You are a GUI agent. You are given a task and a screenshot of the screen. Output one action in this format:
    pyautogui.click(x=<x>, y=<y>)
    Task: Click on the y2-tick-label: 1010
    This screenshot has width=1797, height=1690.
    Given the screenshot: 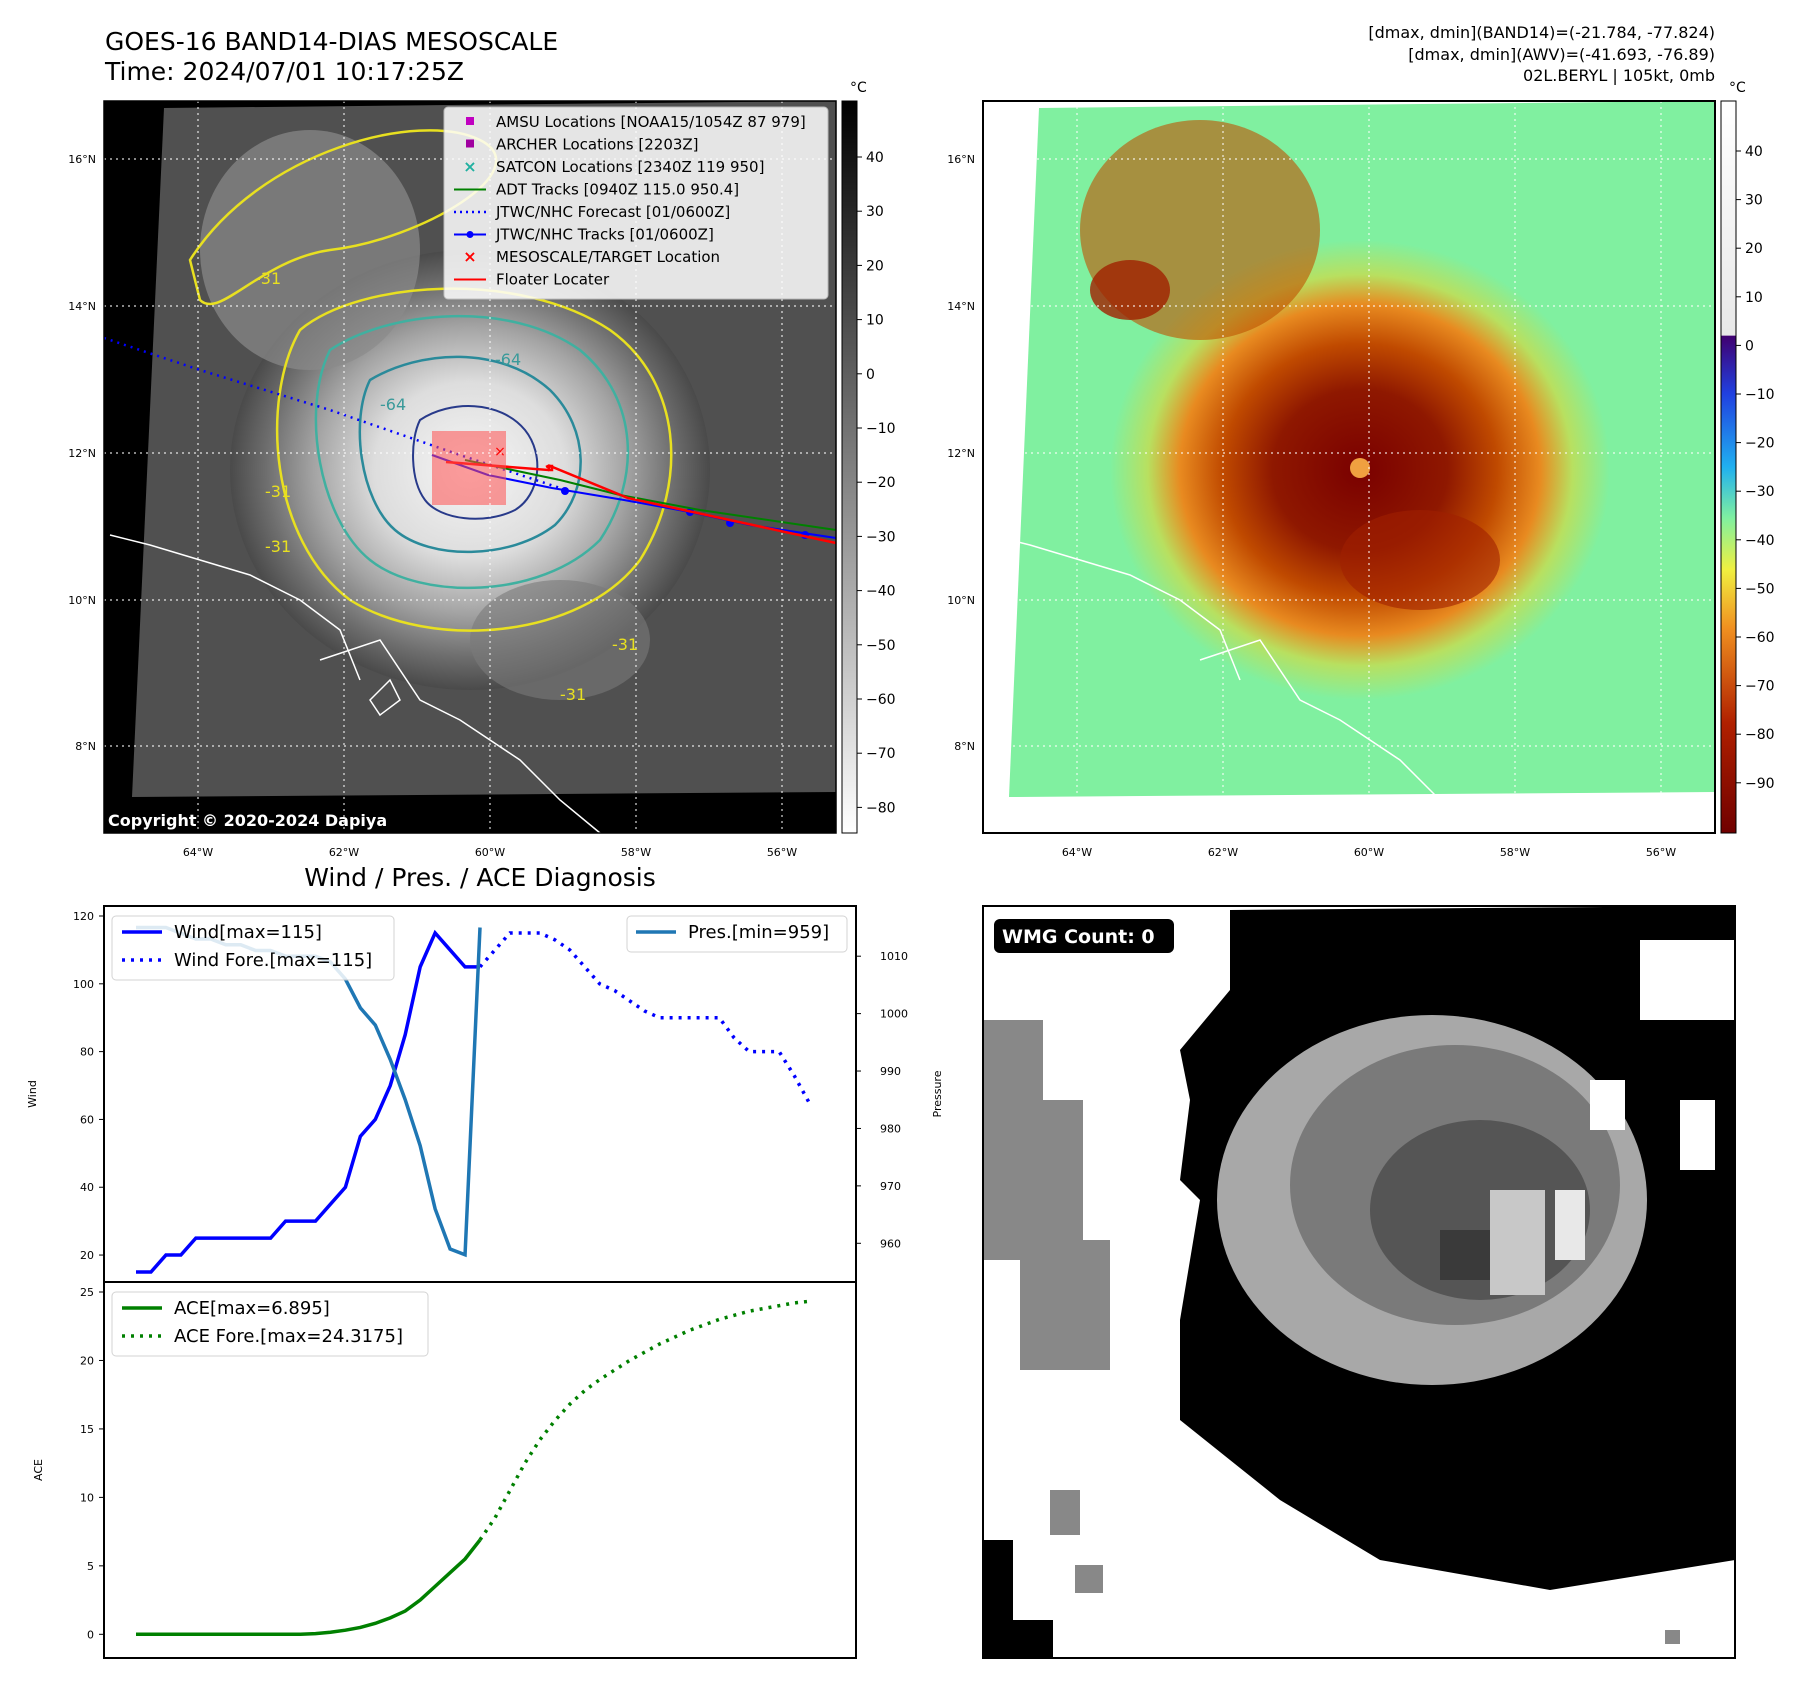 What is the action you would take?
    pyautogui.click(x=894, y=956)
    